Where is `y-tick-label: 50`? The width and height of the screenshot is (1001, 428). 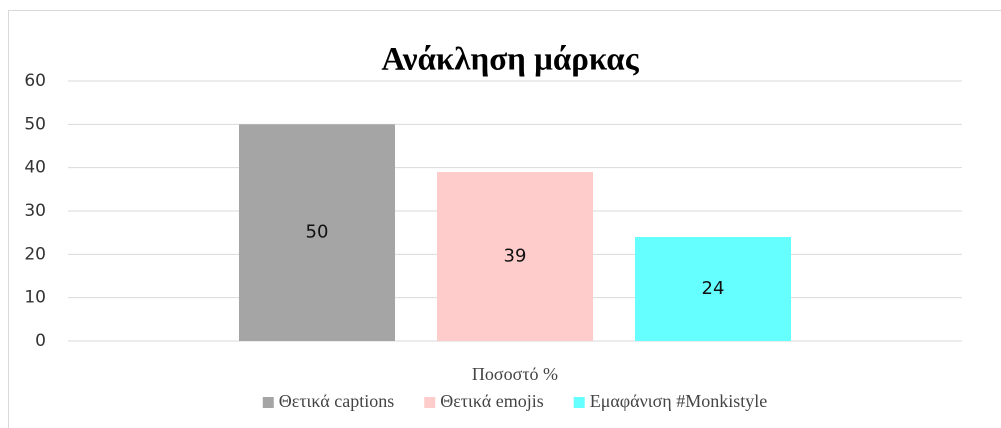
y-tick-label: 50 is located at coordinates (35, 124).